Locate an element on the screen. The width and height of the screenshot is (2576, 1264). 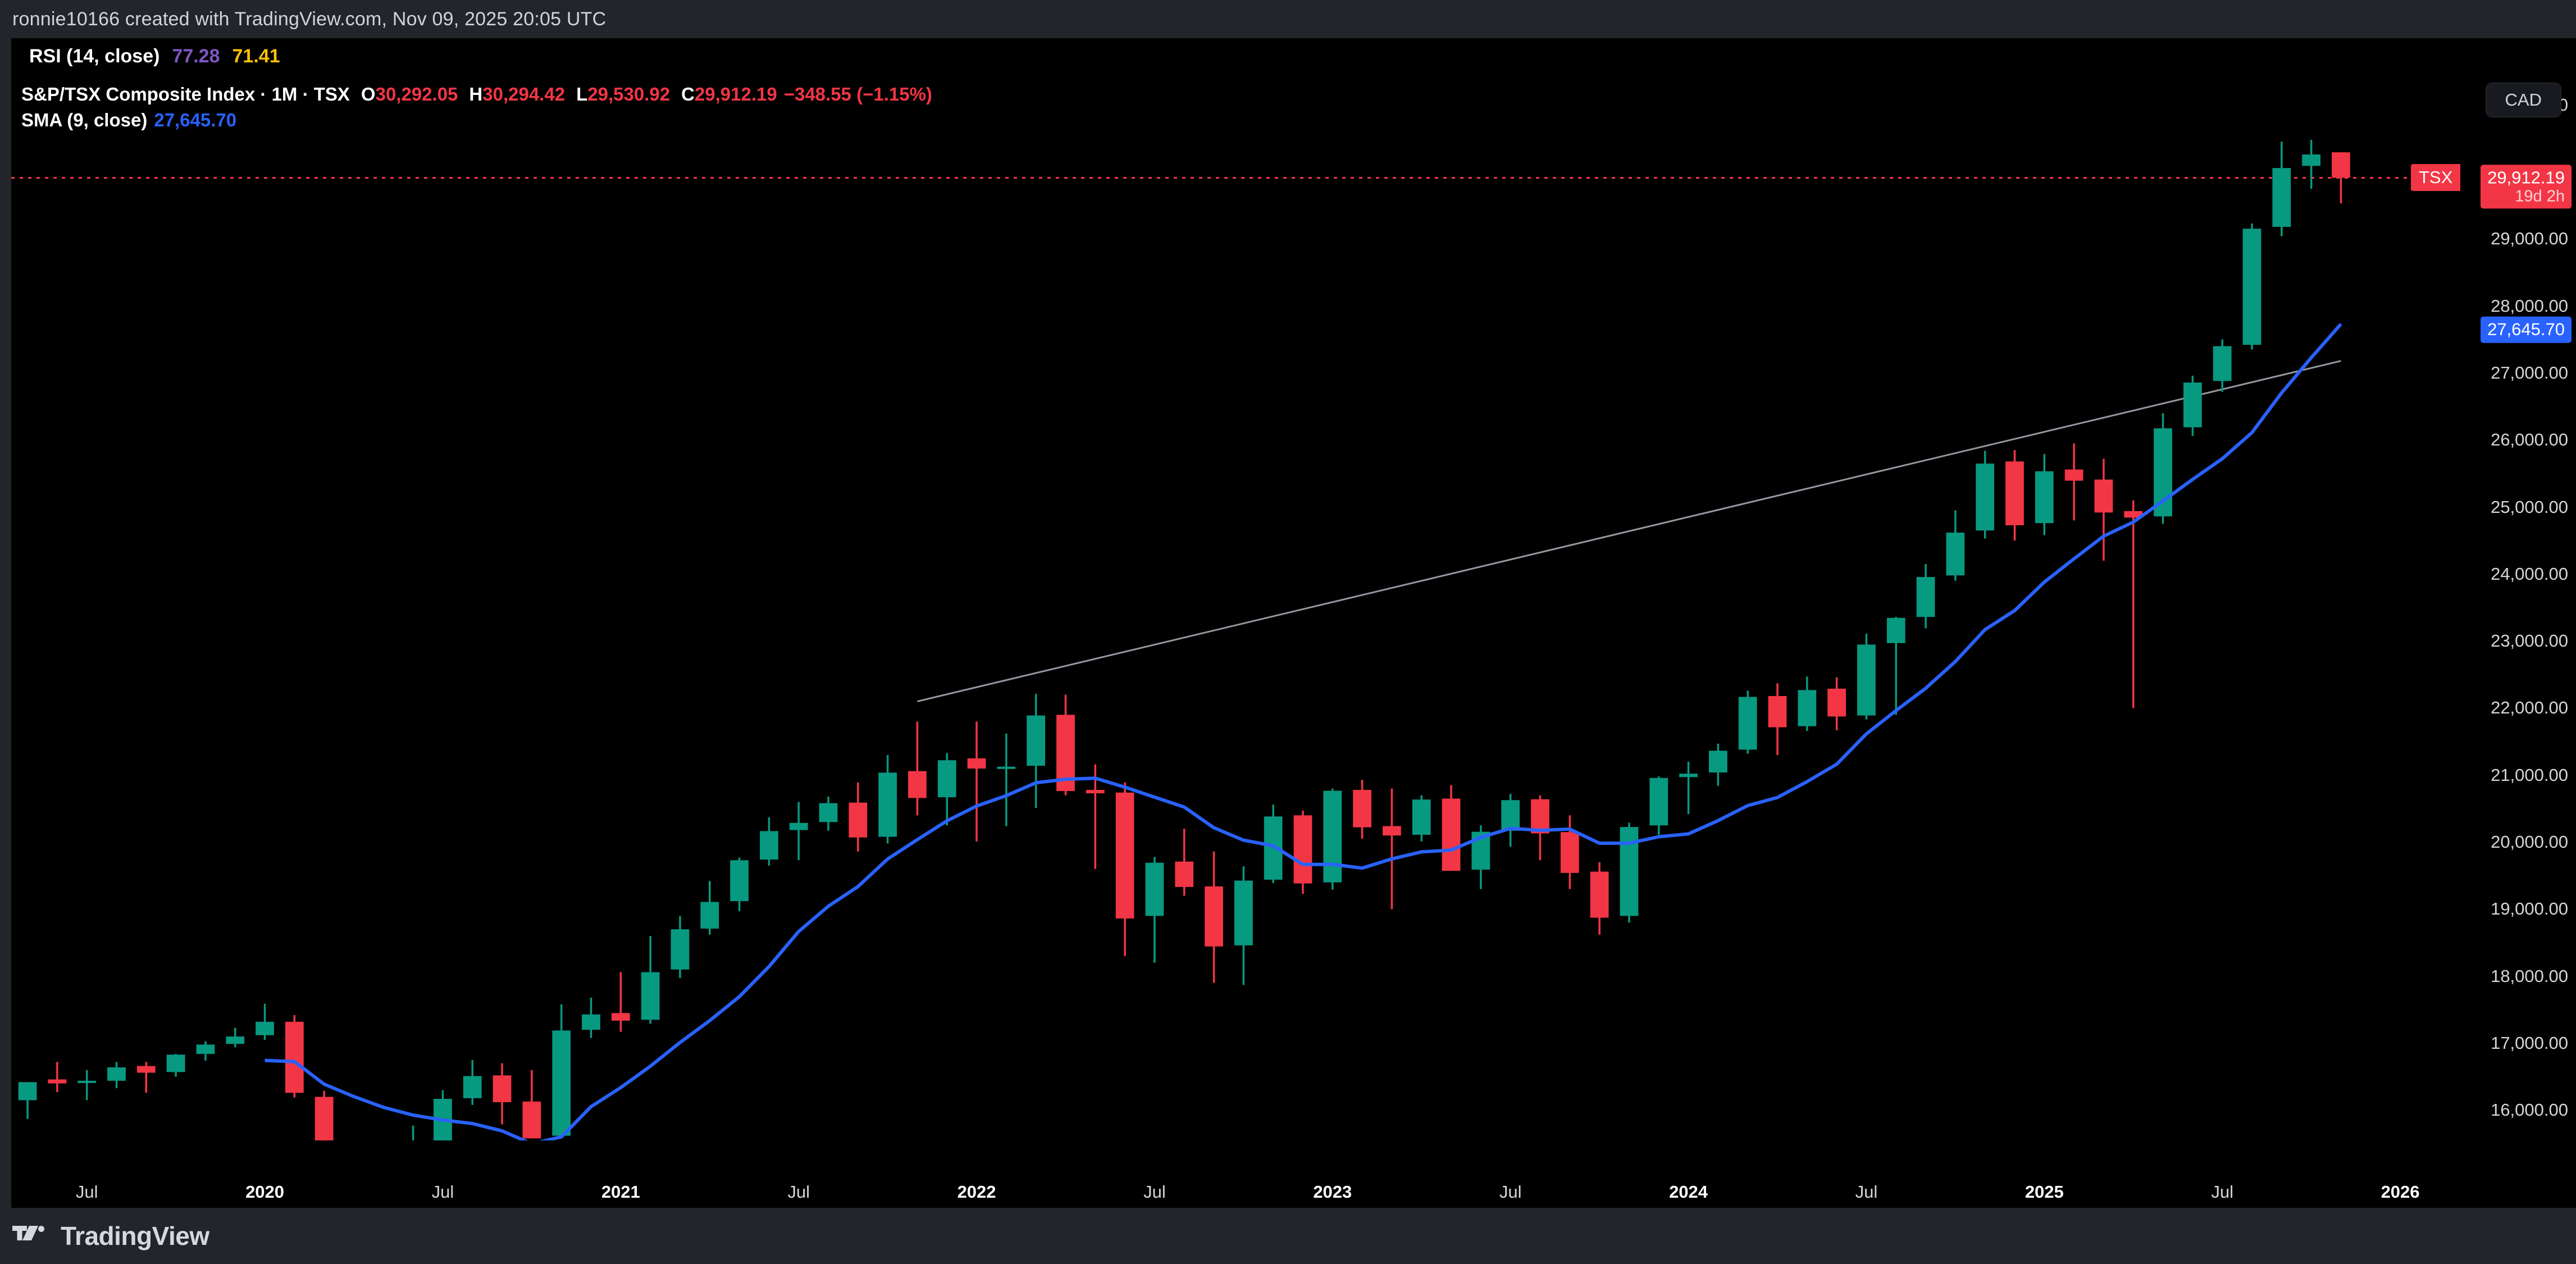
time-tick: 2025 is located at coordinates (2045, 1192).